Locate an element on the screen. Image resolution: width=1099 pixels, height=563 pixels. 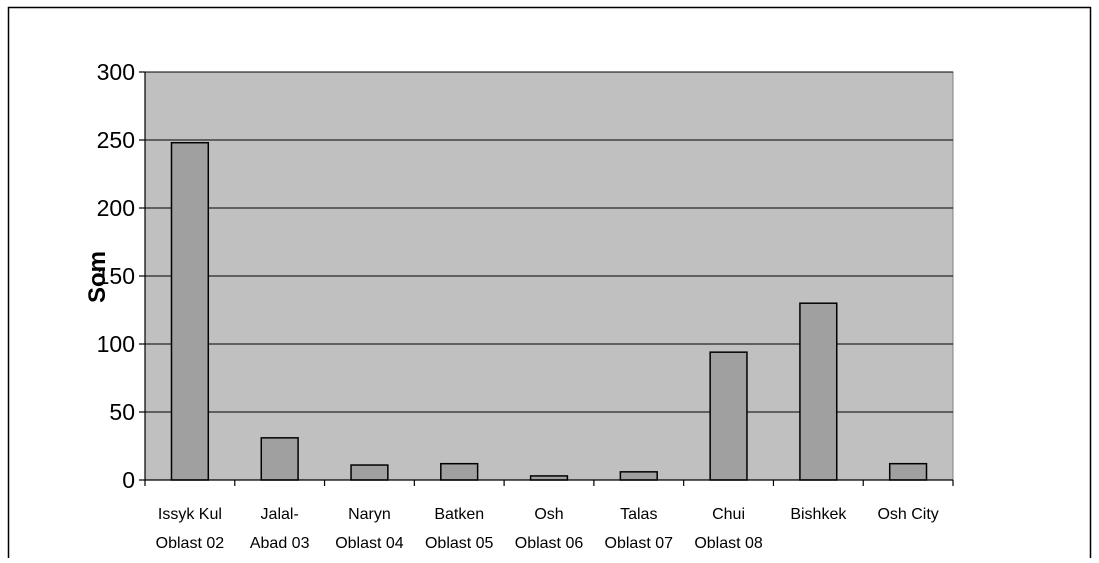
x-category-label: Osh is located at coordinates (548, 514).